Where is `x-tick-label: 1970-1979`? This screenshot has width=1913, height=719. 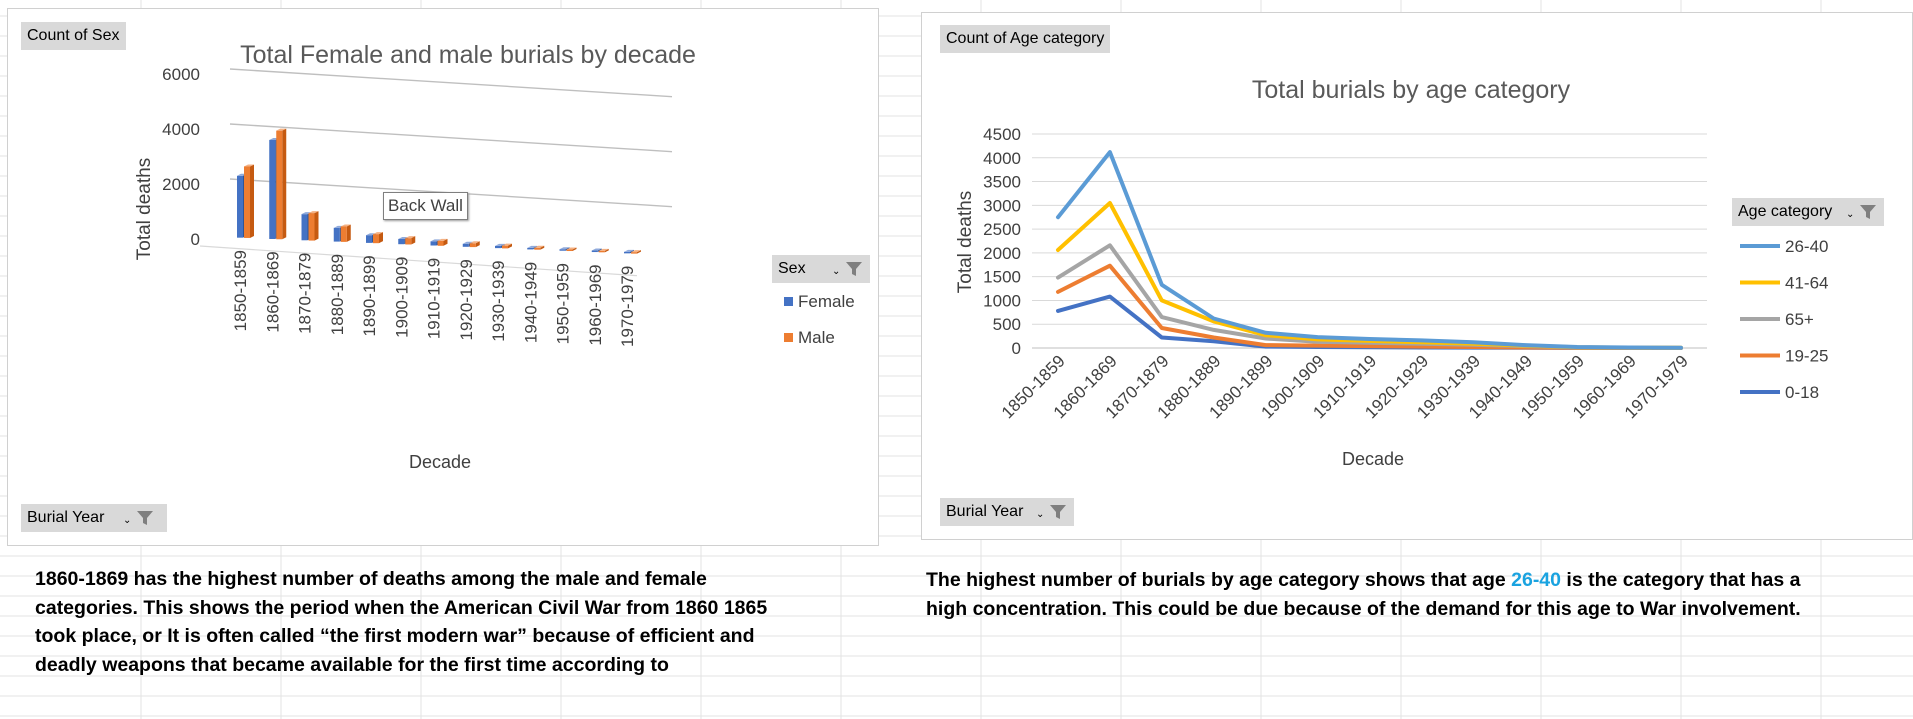
x-tick-label: 1970-1979 is located at coordinates (627, 306).